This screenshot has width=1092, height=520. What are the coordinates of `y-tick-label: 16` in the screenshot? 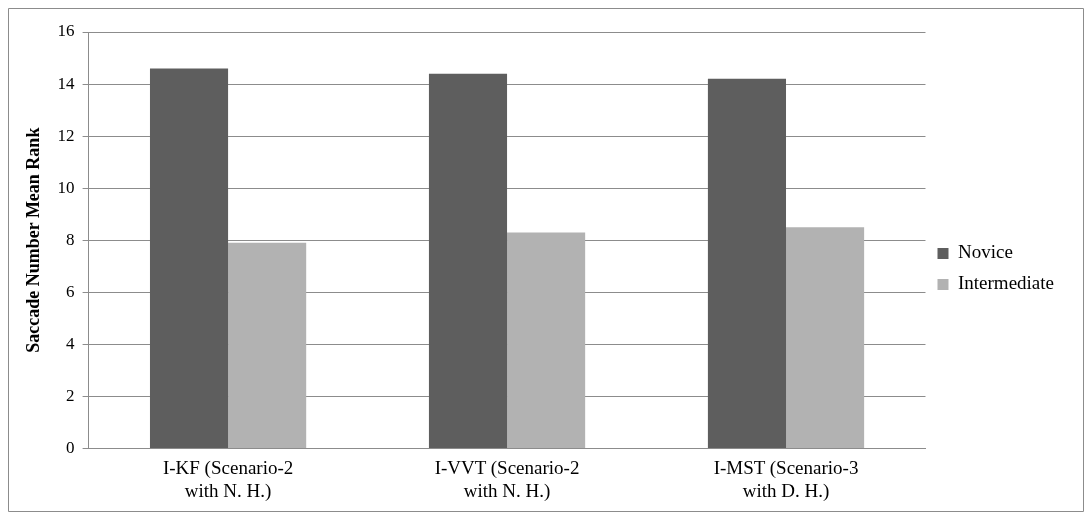 It's located at (66, 31).